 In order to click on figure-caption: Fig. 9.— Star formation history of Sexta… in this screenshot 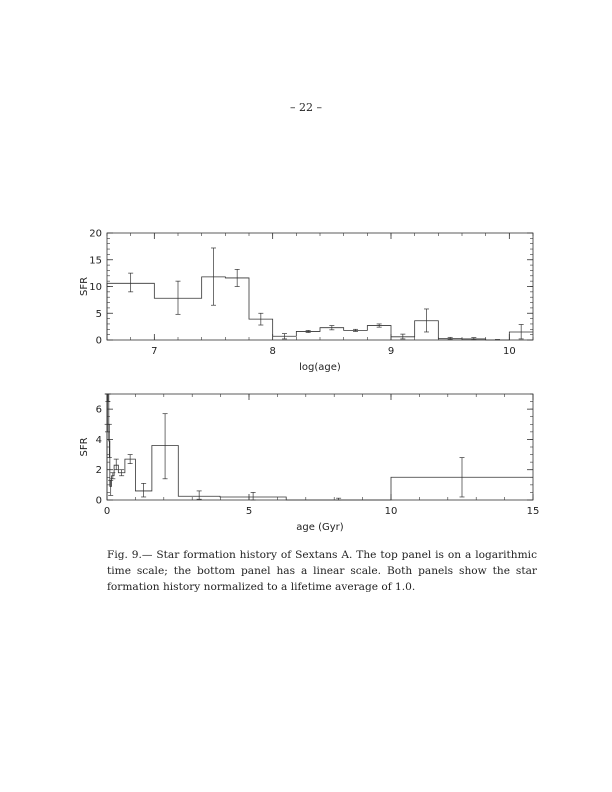, I will do `click(322, 571)`.